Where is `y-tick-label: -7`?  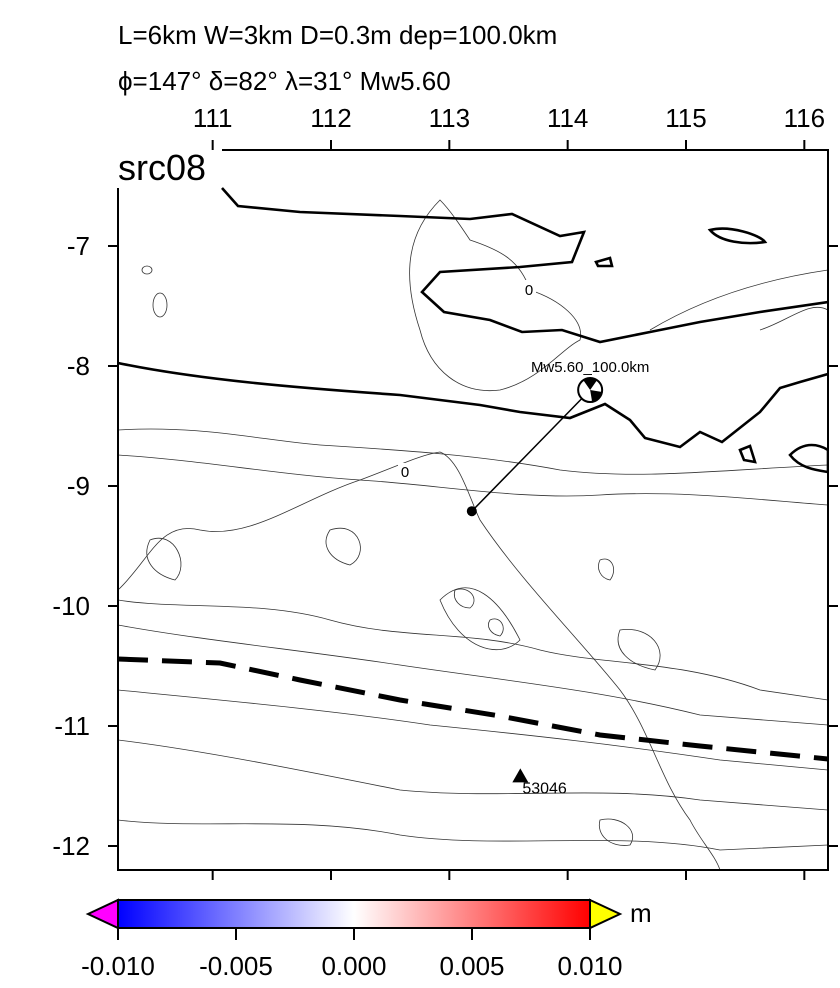
y-tick-label: -7 is located at coordinates (78, 246).